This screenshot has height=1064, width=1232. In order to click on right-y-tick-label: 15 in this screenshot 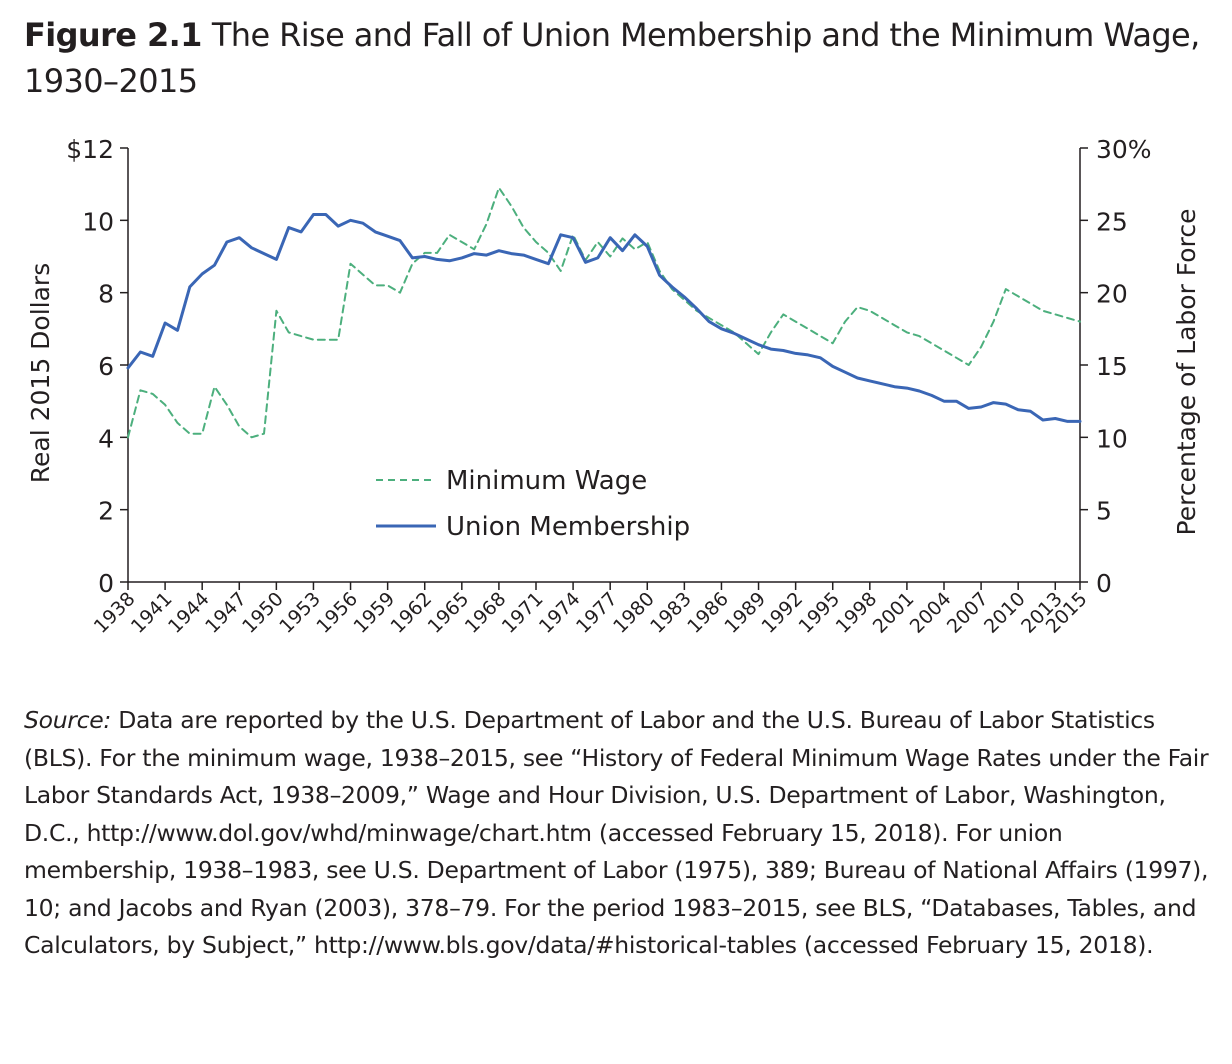, I will do `click(1112, 366)`.